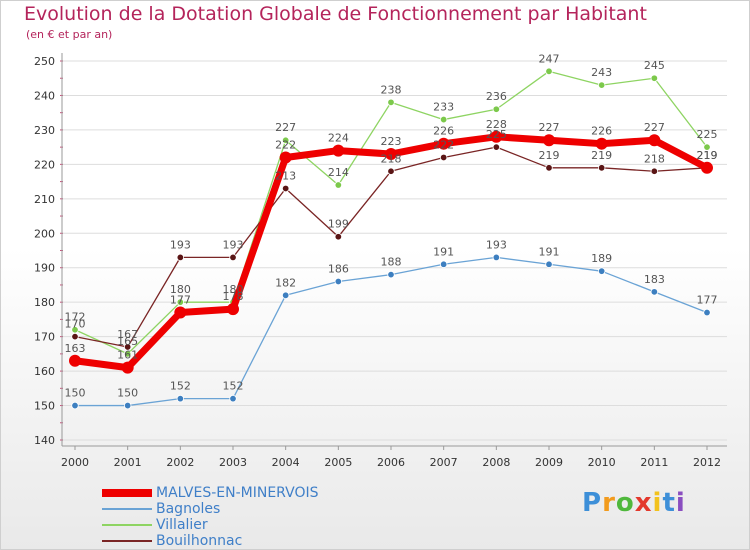 This screenshot has height=550, width=750. What do you see at coordinates (338, 462) in the screenshot?
I see `x-tick-label: 2005` at bounding box center [338, 462].